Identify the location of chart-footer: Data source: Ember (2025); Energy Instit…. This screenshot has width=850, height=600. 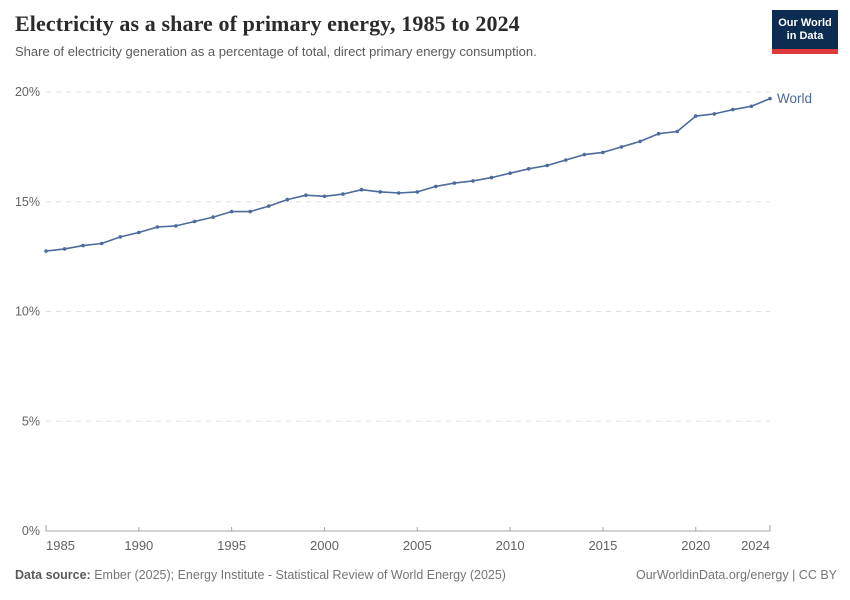
(426, 575).